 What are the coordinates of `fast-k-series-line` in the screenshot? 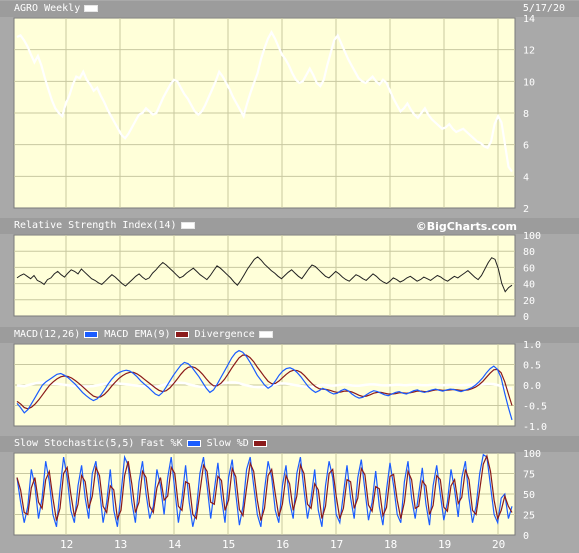 It's located at (264, 490).